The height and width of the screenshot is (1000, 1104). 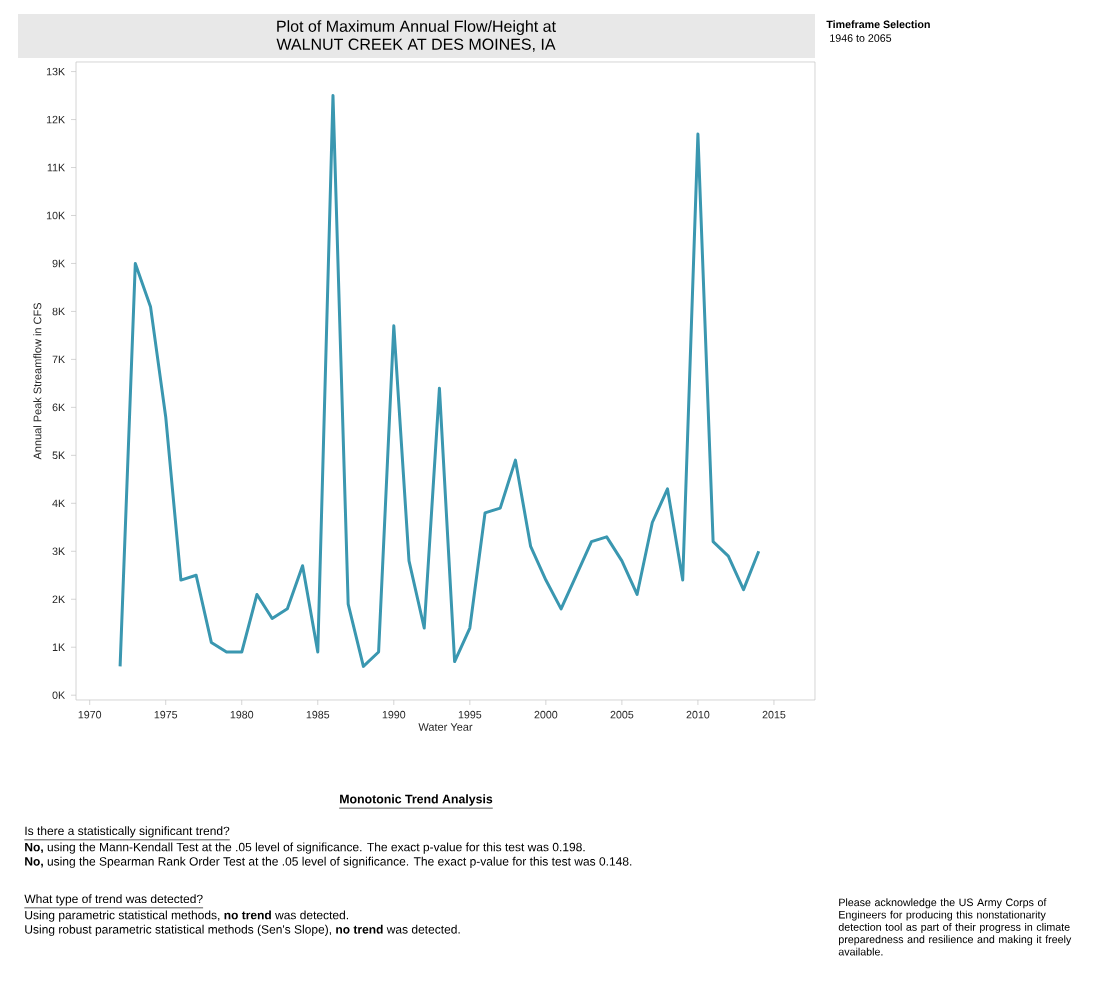 I want to click on y-tick-label: 2K, so click(x=59, y=599).